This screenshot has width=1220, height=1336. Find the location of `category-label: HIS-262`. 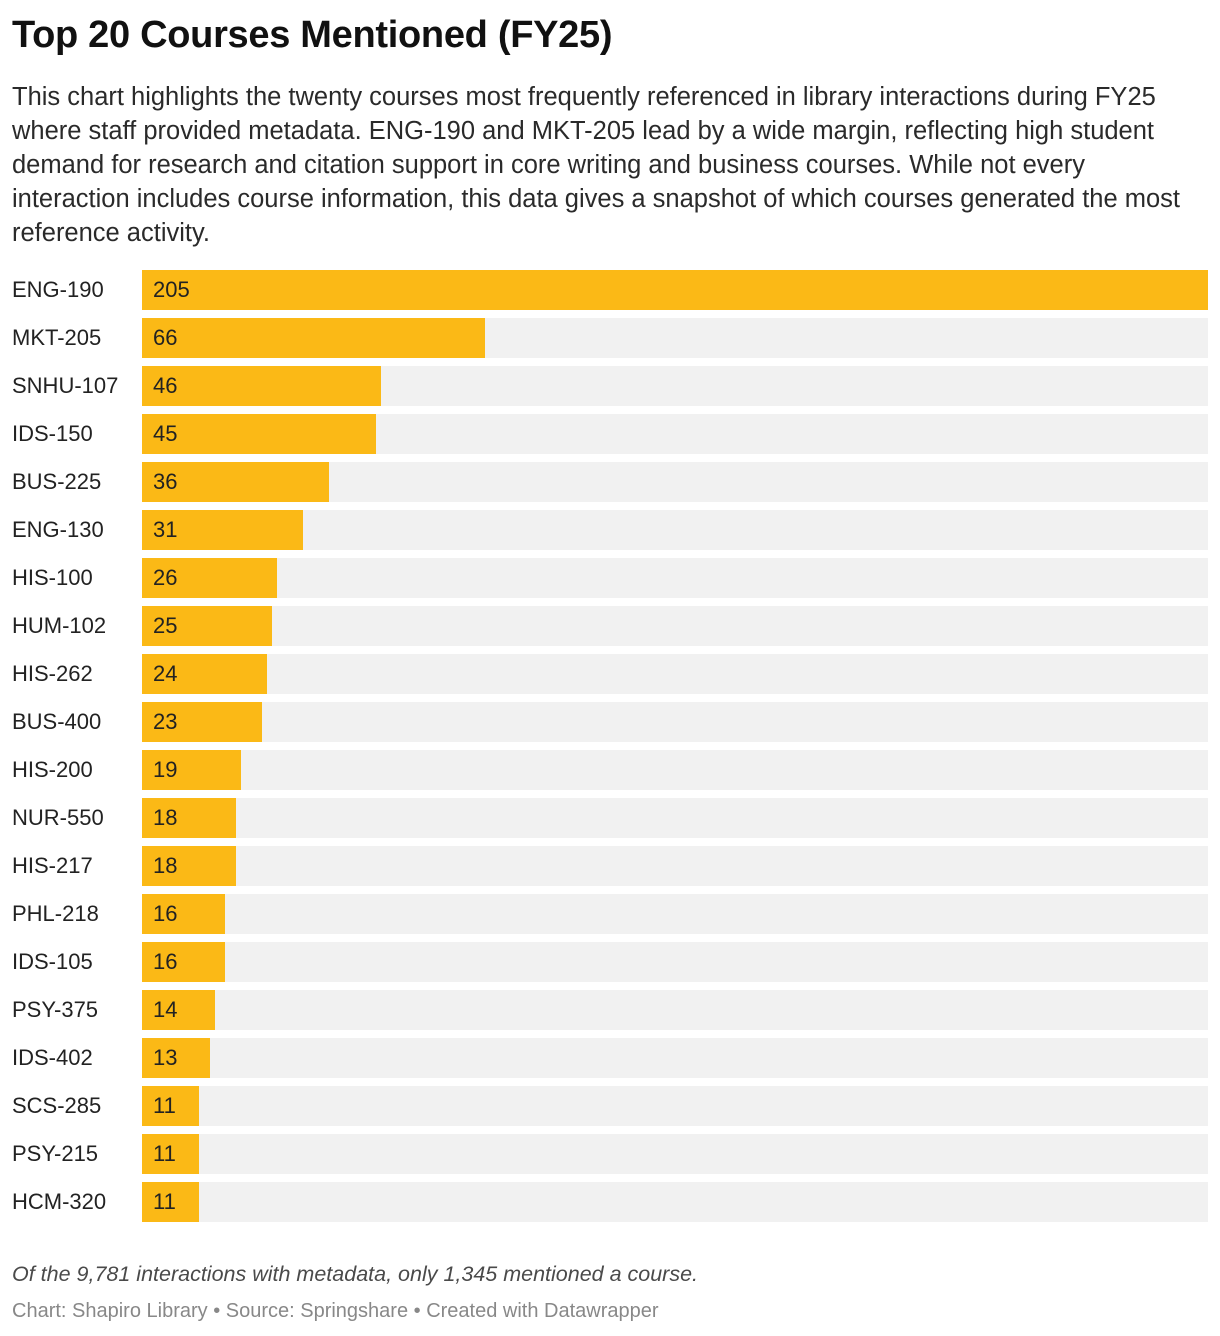

category-label: HIS-262 is located at coordinates (52, 673).